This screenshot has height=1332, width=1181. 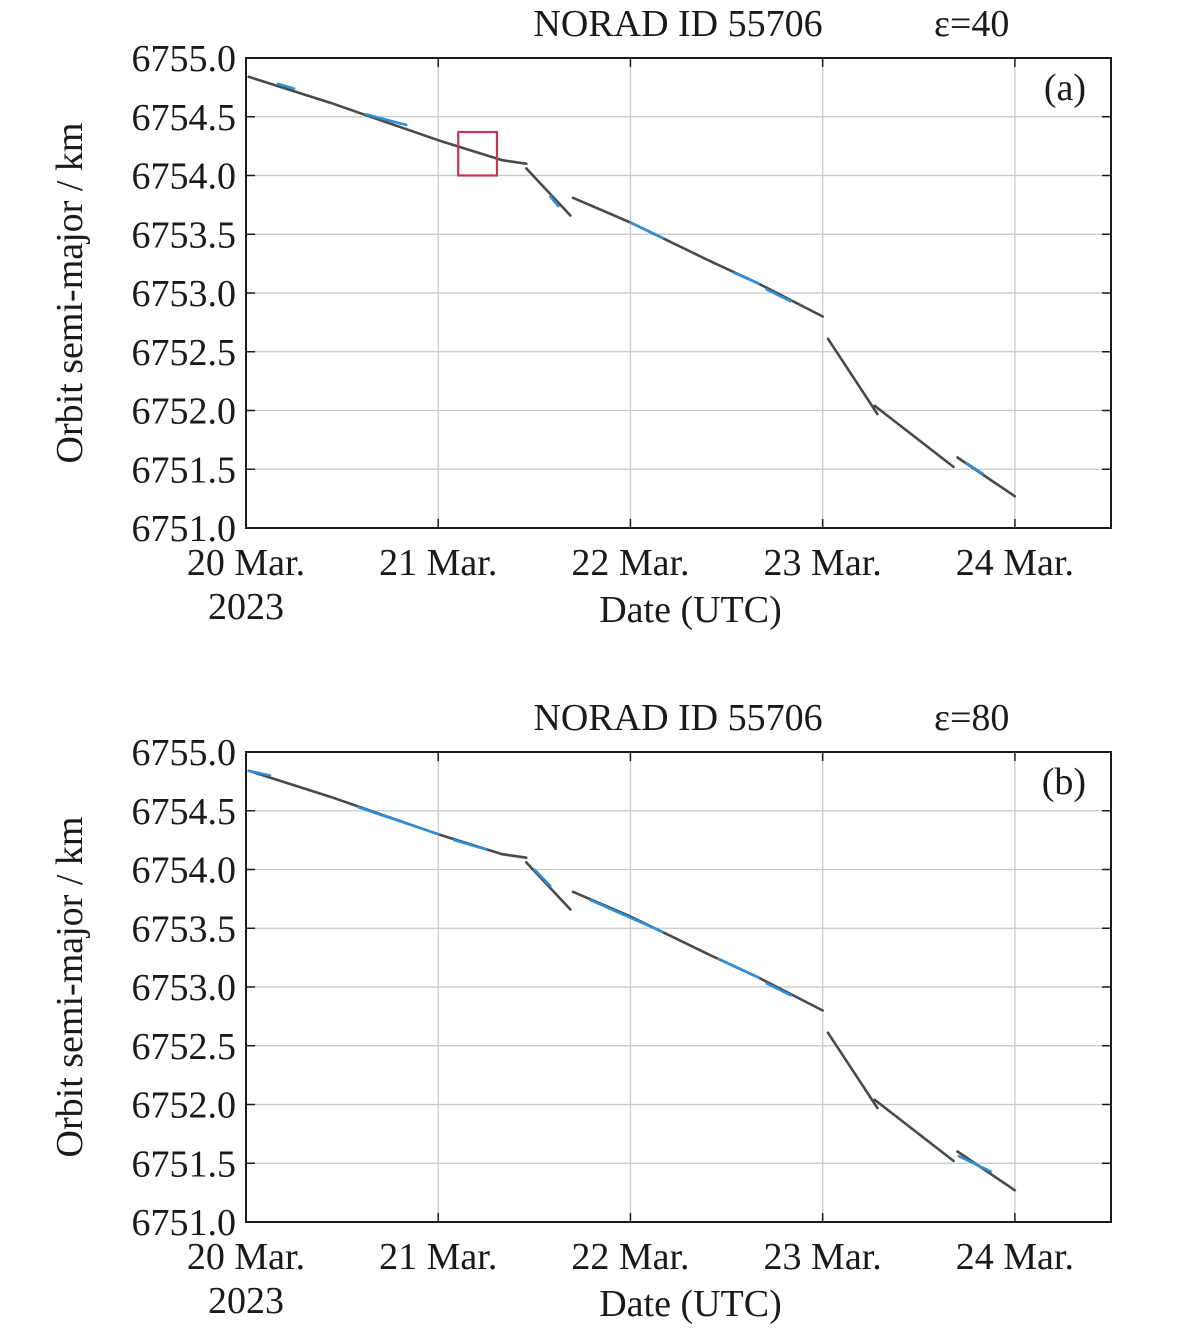 What do you see at coordinates (971, 718) in the screenshot?
I see `epsilon-annotation: ε=80` at bounding box center [971, 718].